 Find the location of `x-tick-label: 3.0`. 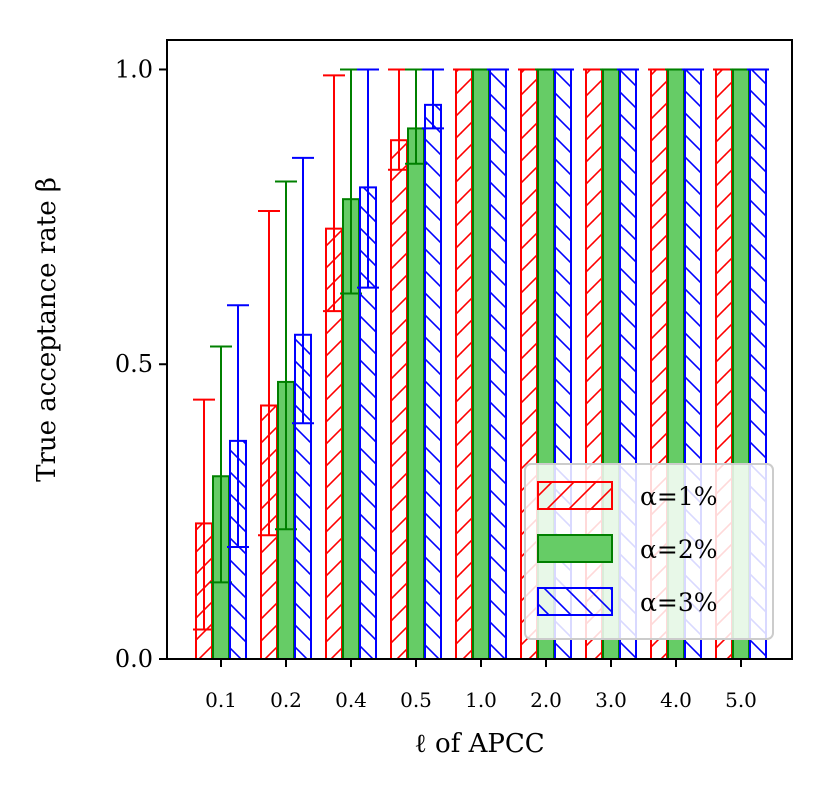

x-tick-label: 3.0 is located at coordinates (611, 700).